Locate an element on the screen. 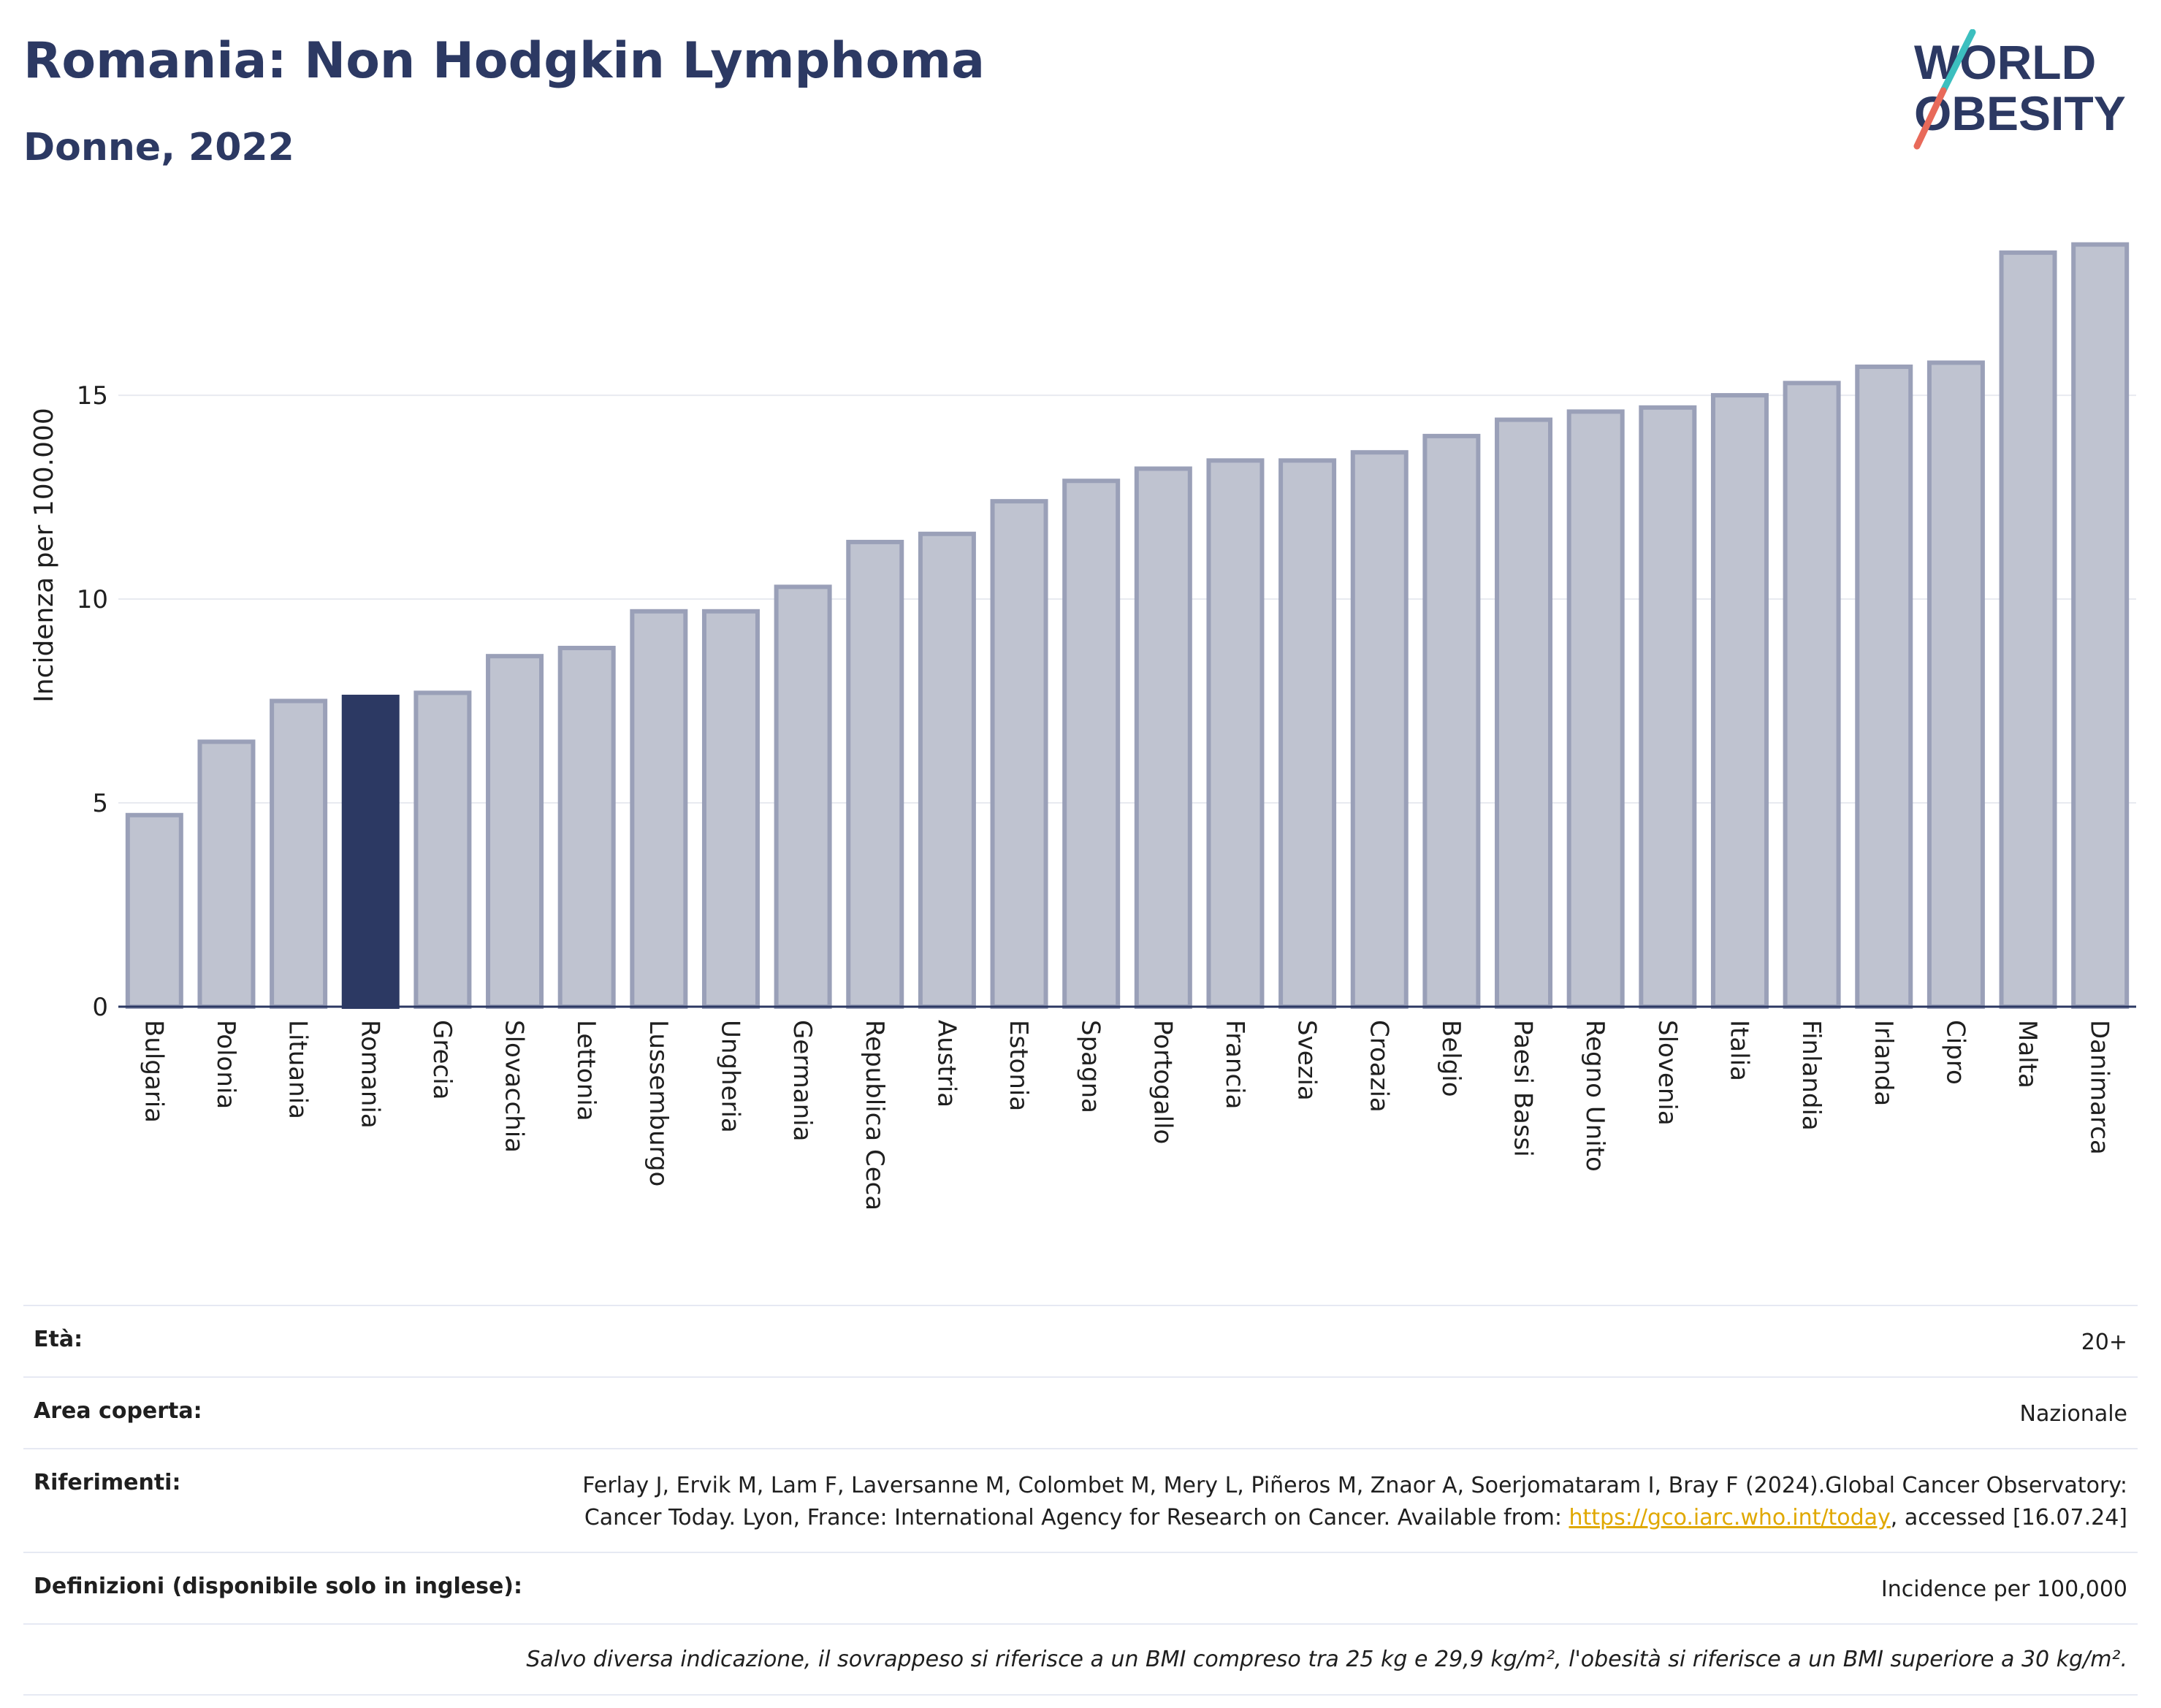 The width and height of the screenshot is (2161, 1708). x-tick-label: Lussemburgo is located at coordinates (658, 1103).